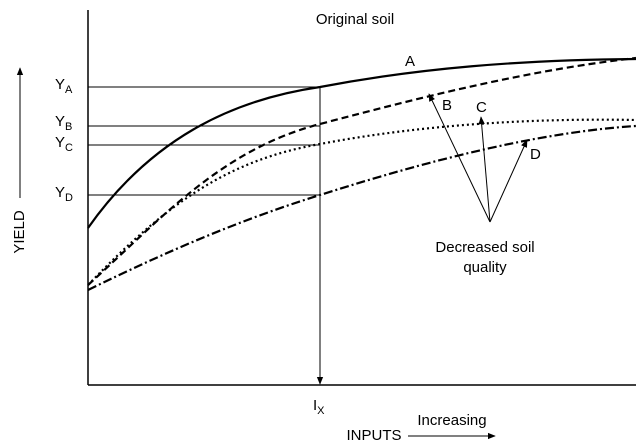  What do you see at coordinates (485, 267) in the screenshot?
I see `annotation: quality` at bounding box center [485, 267].